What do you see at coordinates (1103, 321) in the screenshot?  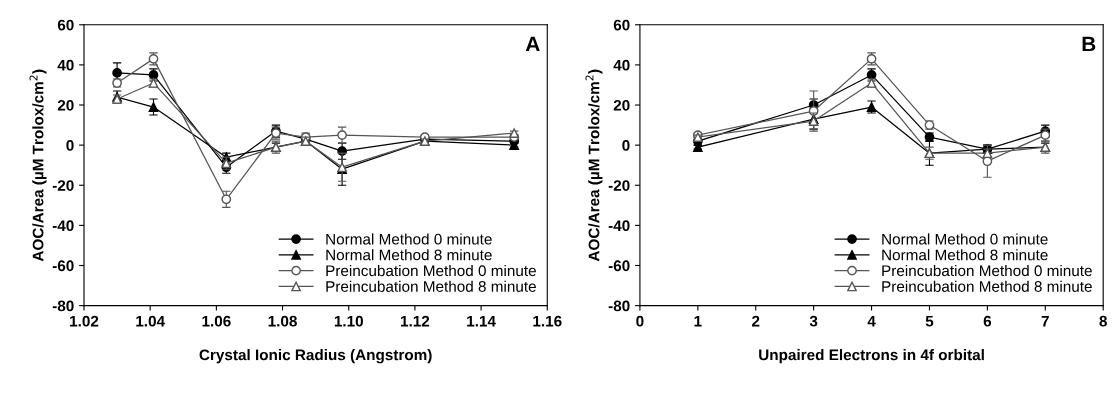 I see `x-tick-label: 8` at bounding box center [1103, 321].